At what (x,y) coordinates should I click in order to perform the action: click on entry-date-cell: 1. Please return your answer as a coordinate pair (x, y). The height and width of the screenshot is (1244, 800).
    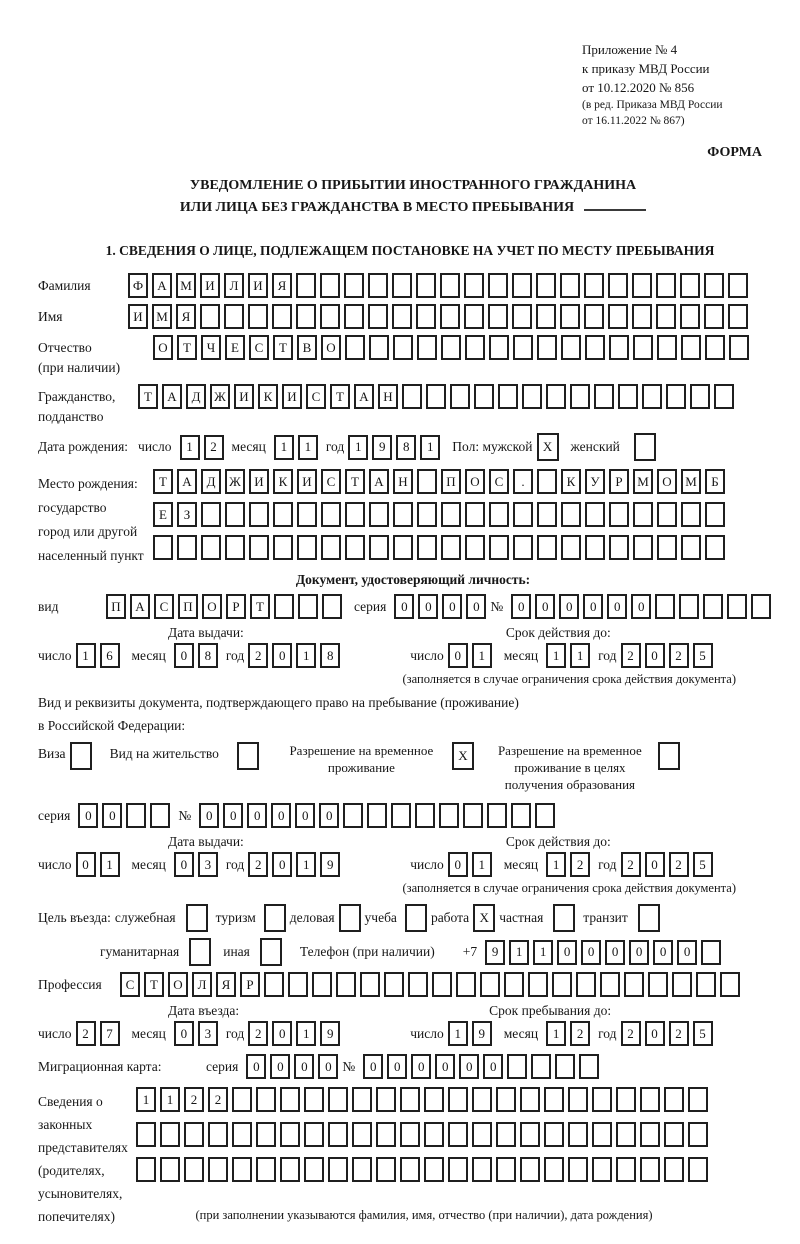
    Looking at the image, I should click on (306, 1033).